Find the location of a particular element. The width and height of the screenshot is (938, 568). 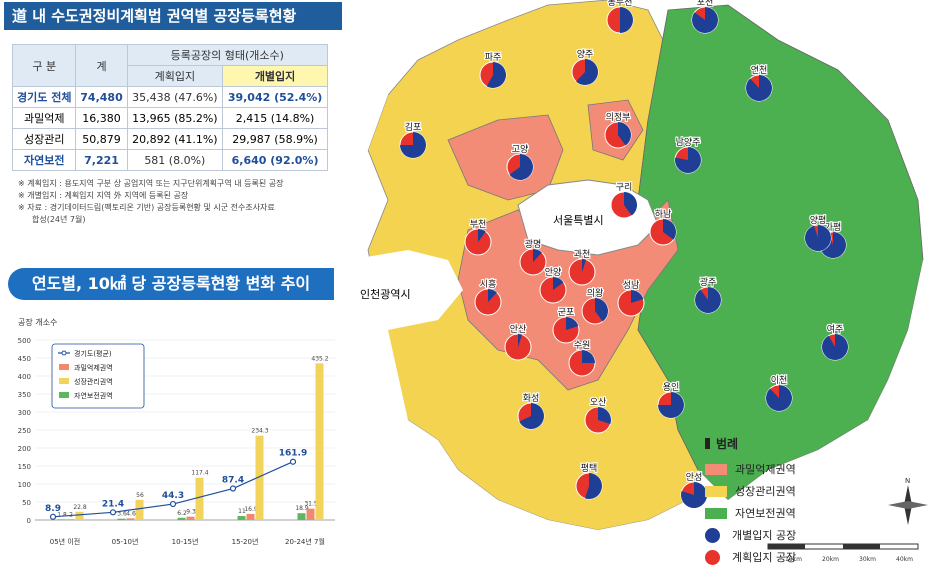

overpop-zone-north is located at coordinates (505, 157).